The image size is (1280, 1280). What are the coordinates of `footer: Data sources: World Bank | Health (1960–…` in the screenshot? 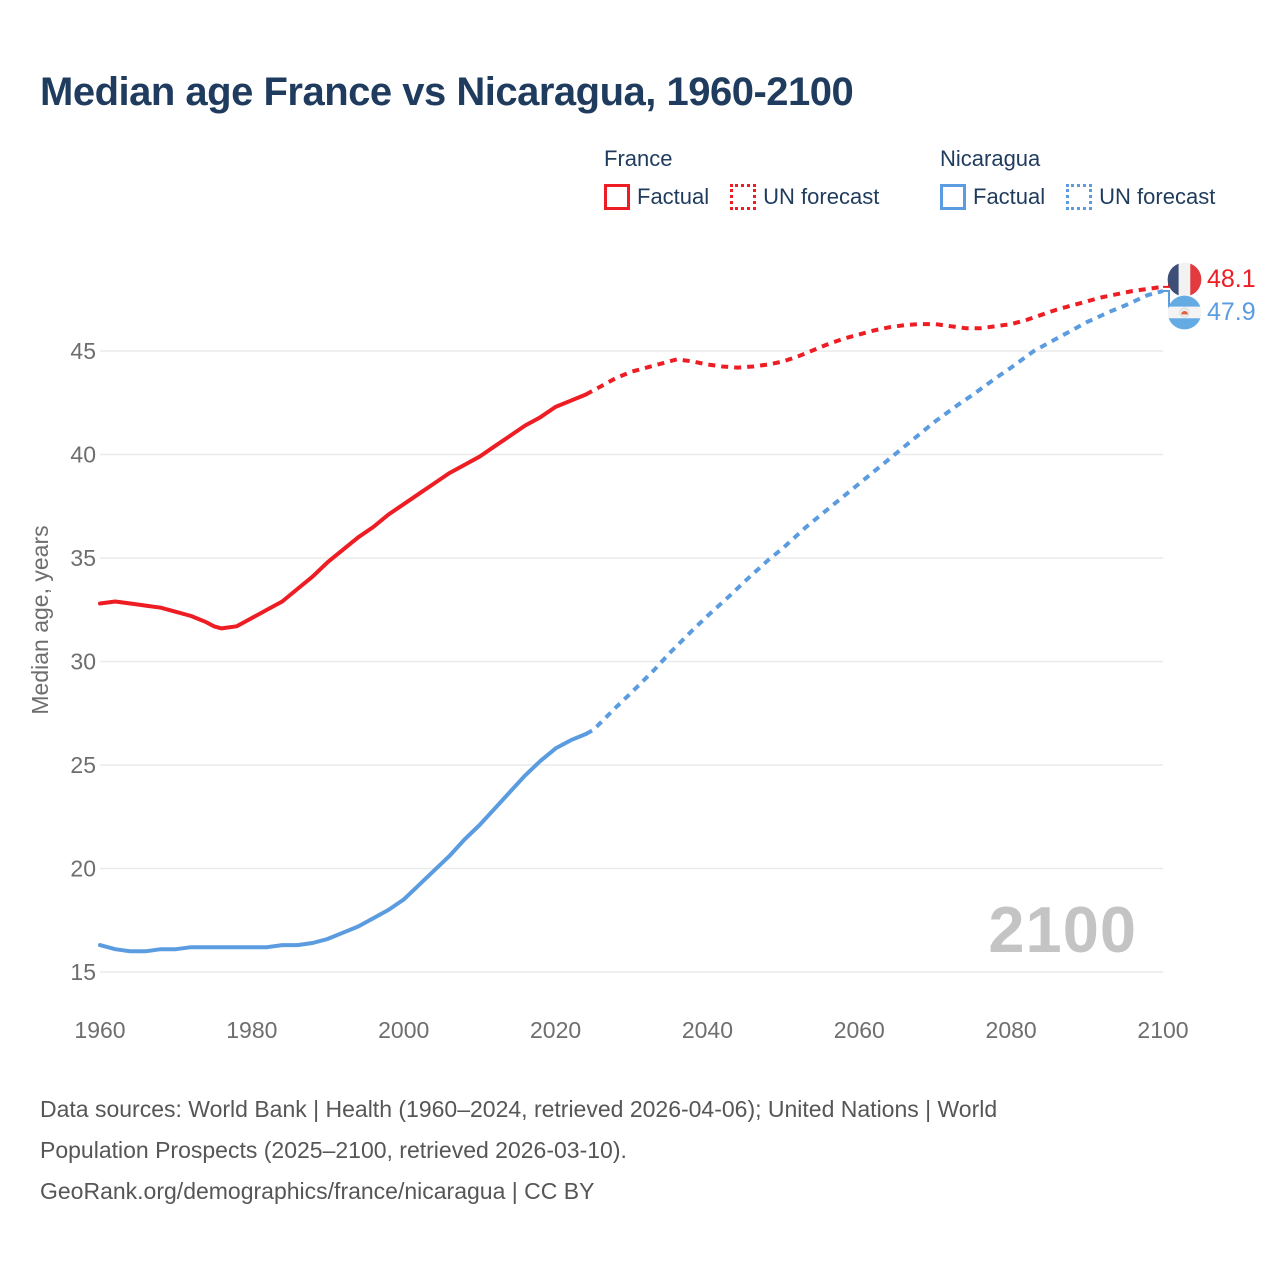 It's located at (630, 1150).